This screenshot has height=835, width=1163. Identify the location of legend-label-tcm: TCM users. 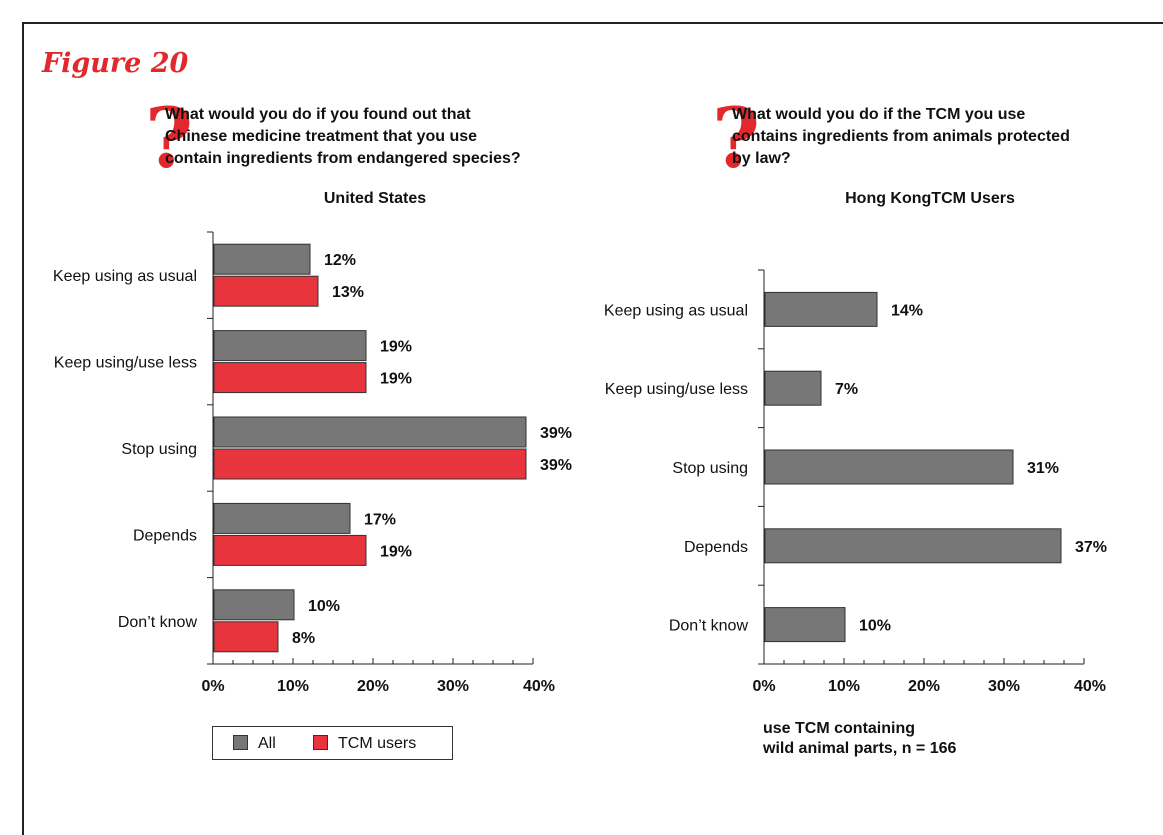
(377, 743).